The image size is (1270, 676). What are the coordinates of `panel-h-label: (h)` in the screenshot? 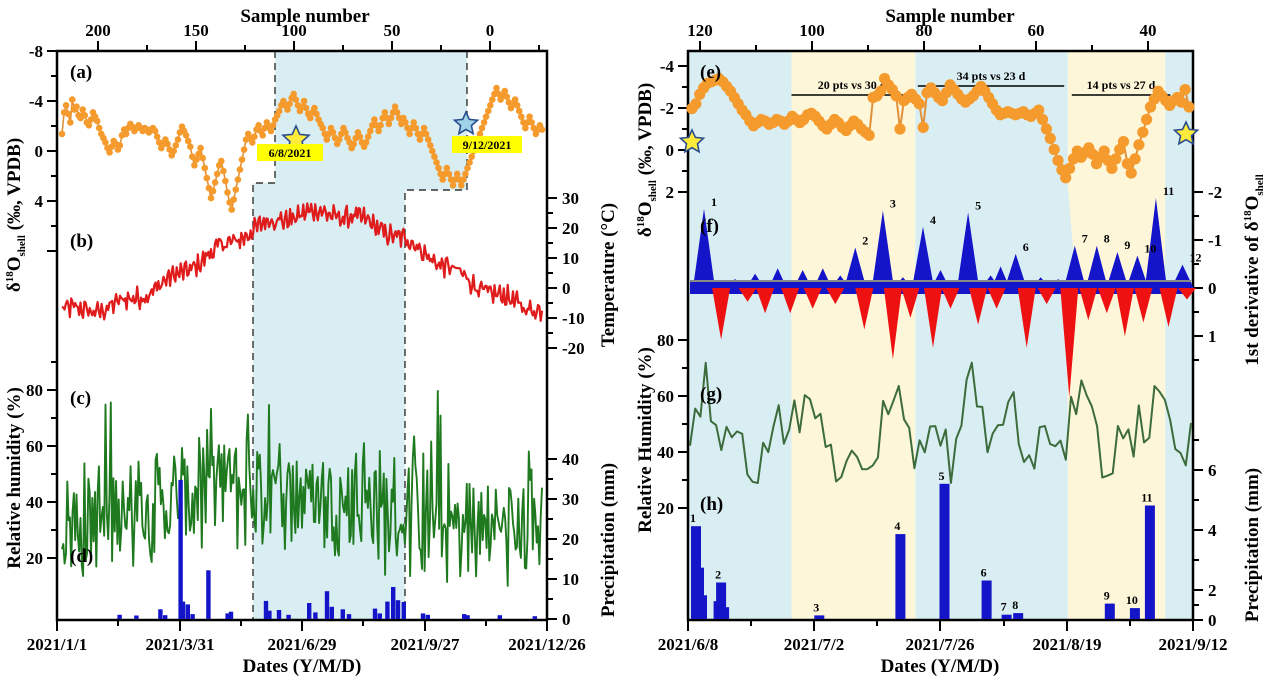 It's located at (711, 504).